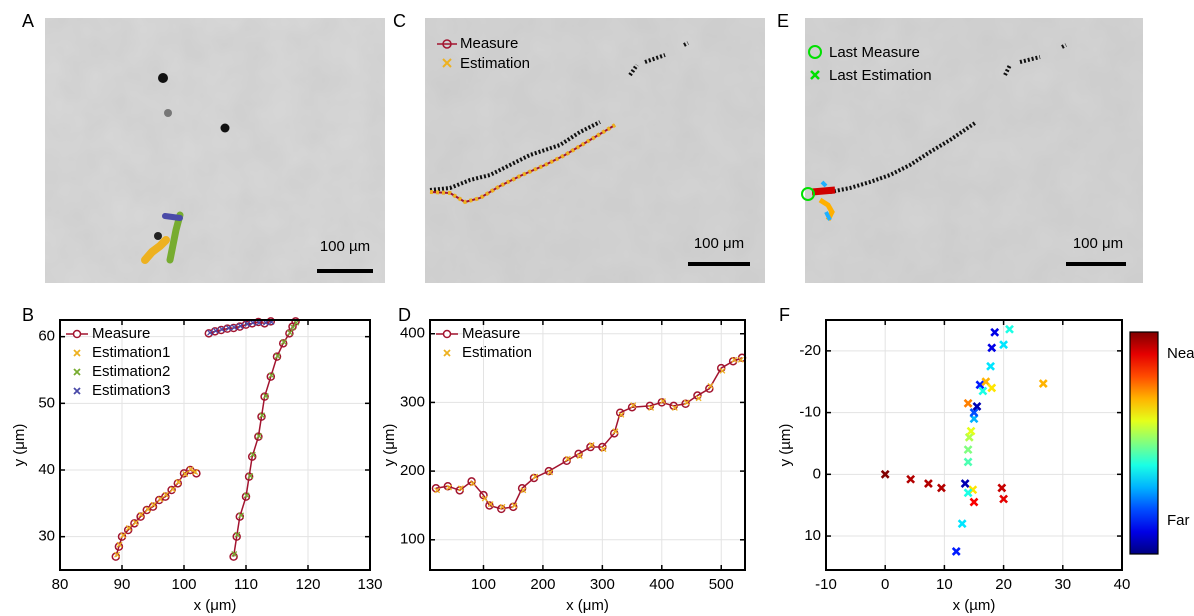 The image size is (1194, 616). What do you see at coordinates (587, 605) in the screenshot?
I see `x-axis-label: x (μm)` at bounding box center [587, 605].